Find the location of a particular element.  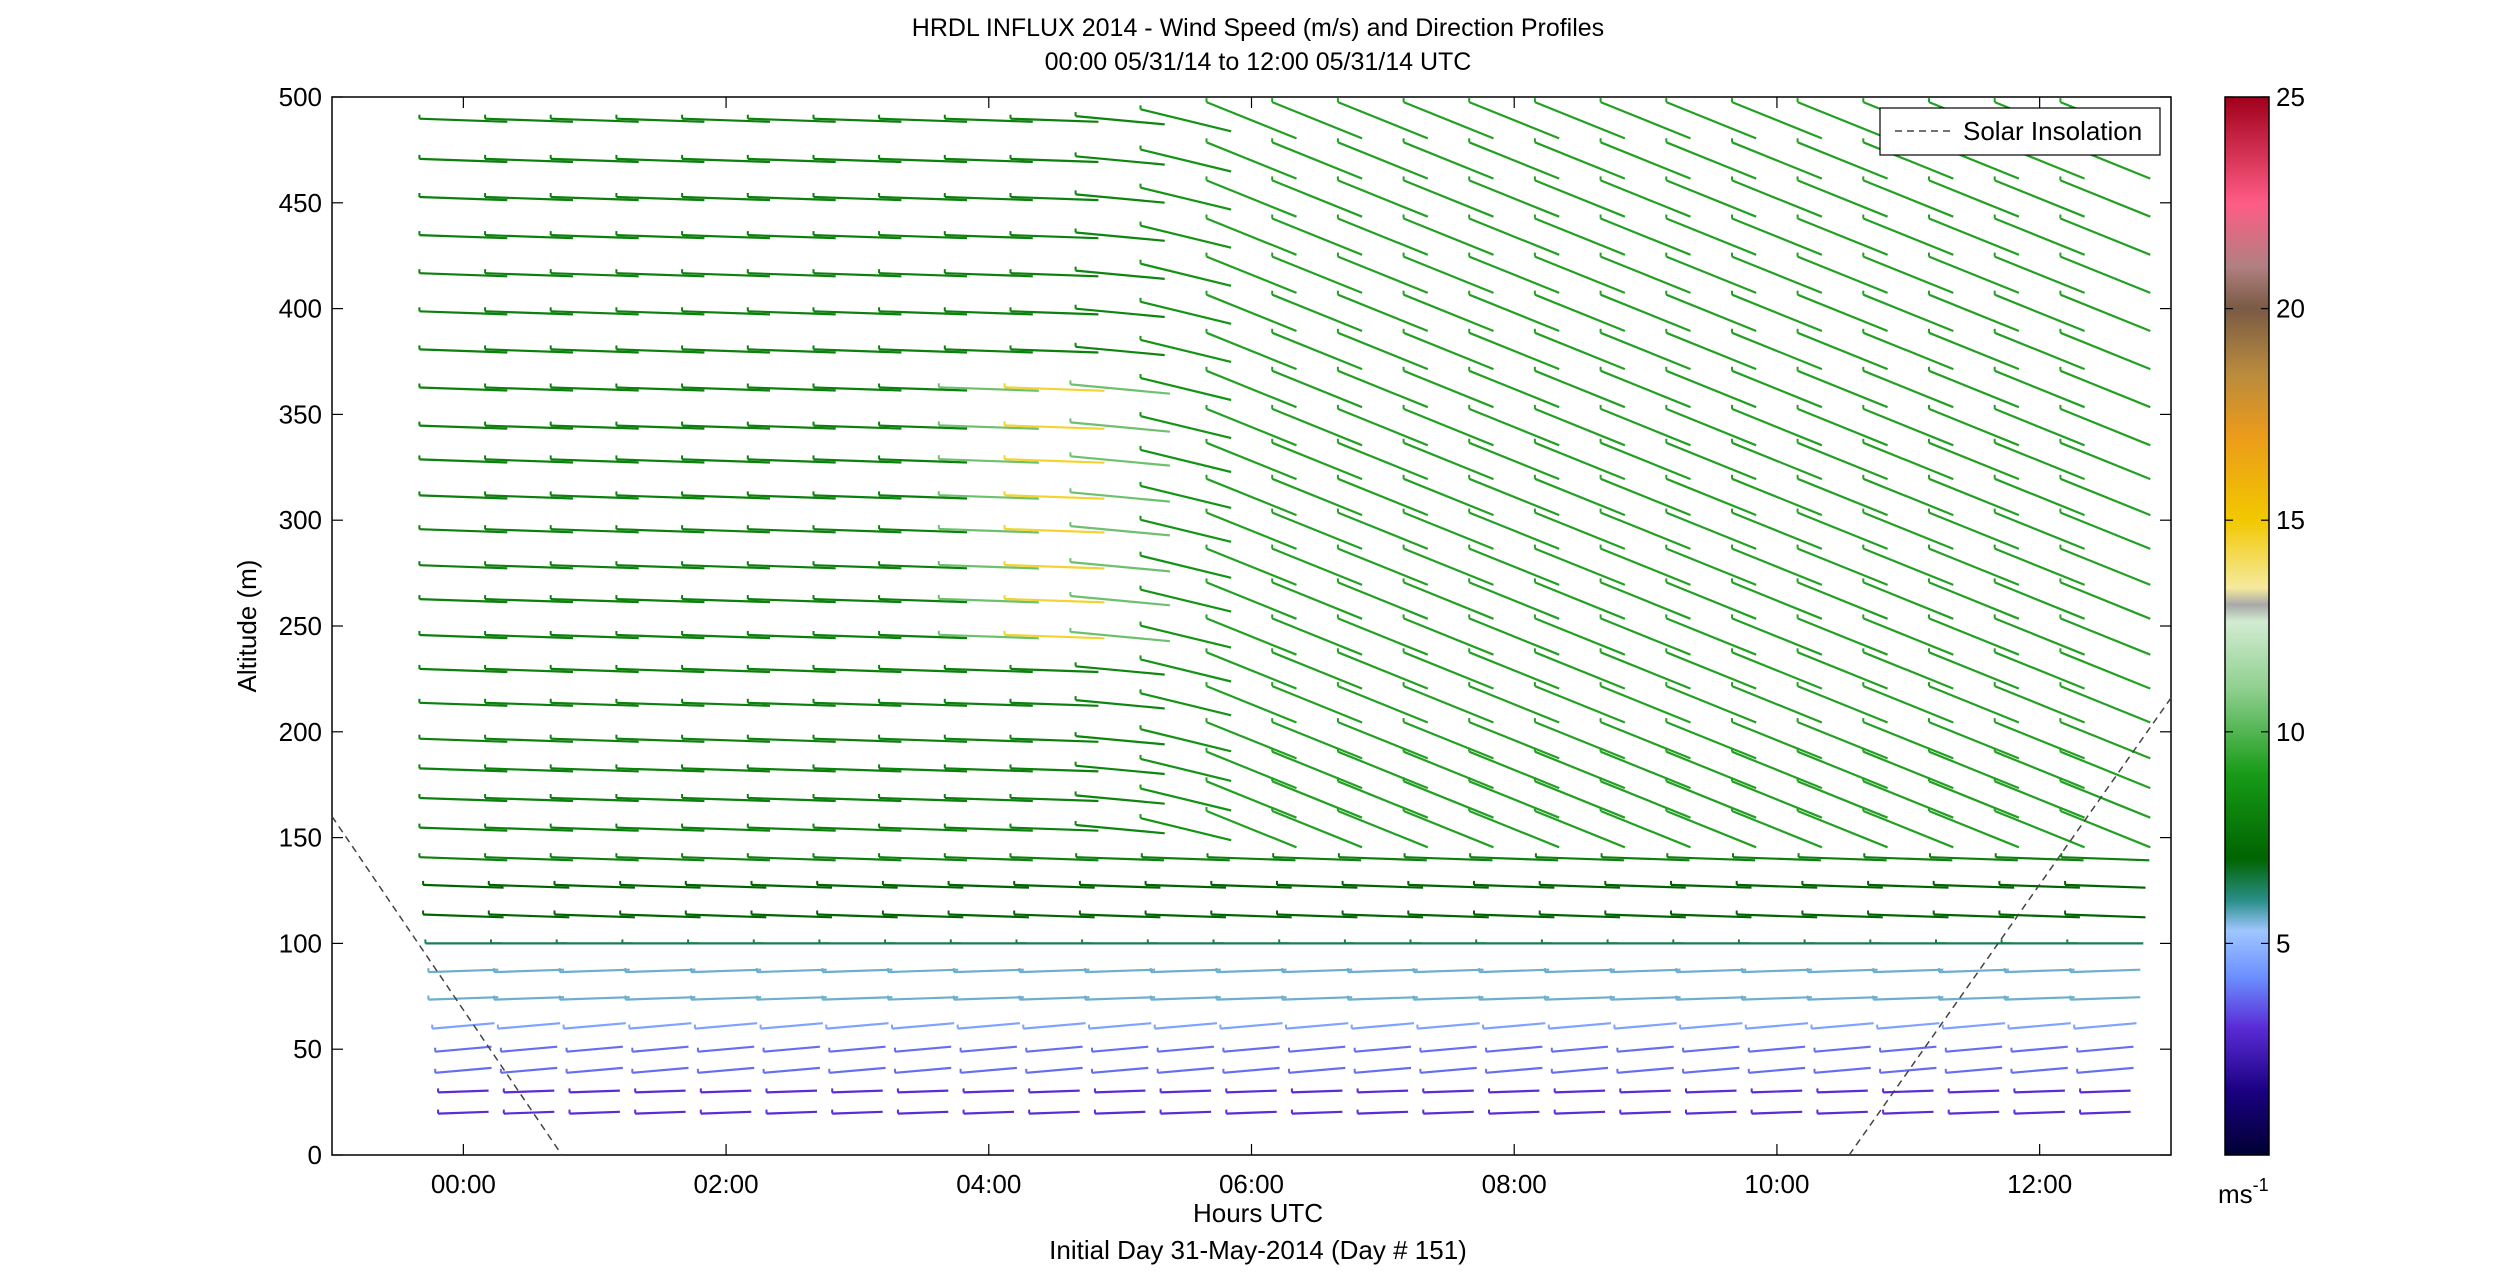

y-tick-label: 0 is located at coordinates (315, 1155).